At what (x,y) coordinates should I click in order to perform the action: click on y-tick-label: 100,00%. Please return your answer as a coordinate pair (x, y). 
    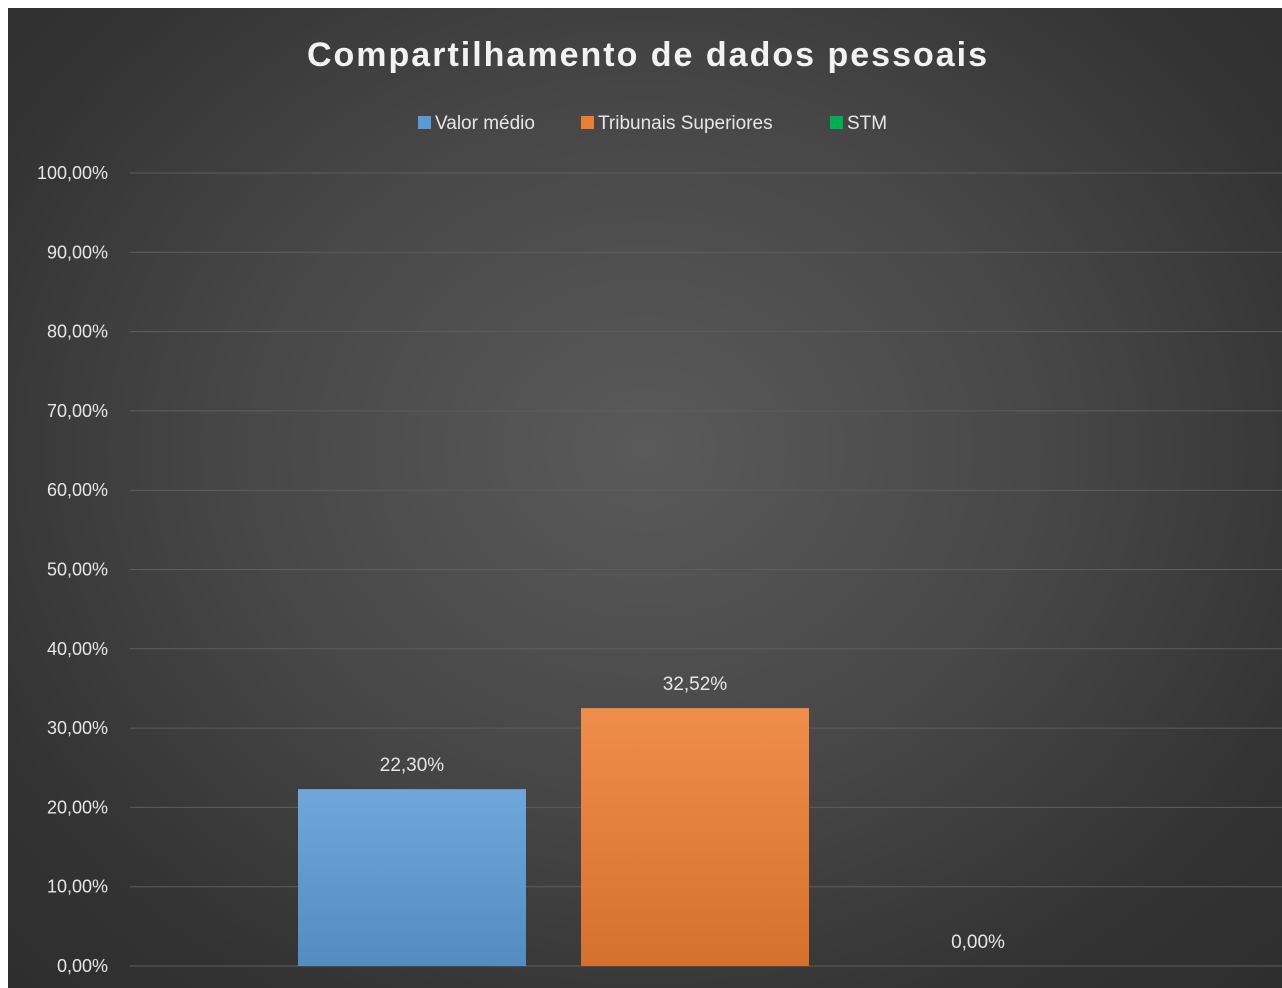
    Looking at the image, I should click on (72, 173).